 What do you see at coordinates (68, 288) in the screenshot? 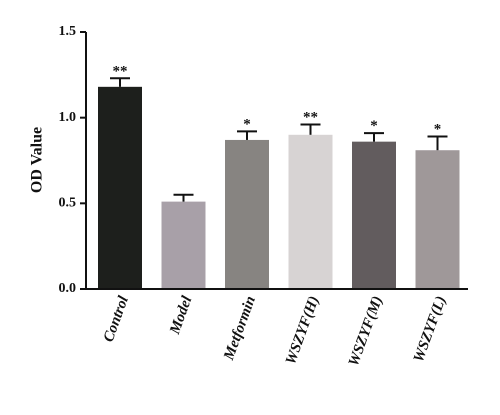
I see `y-tick-label: 0.0` at bounding box center [68, 288].